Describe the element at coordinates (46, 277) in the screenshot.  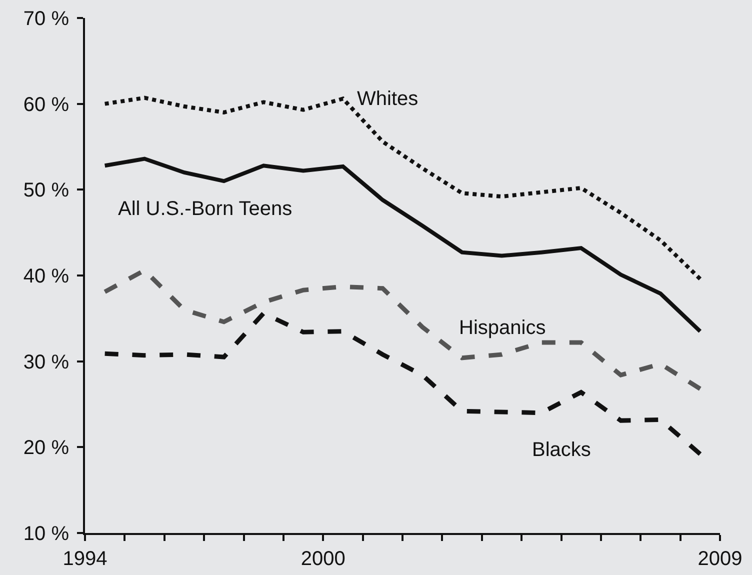
I see `y-tick-label: 40 %` at that location.